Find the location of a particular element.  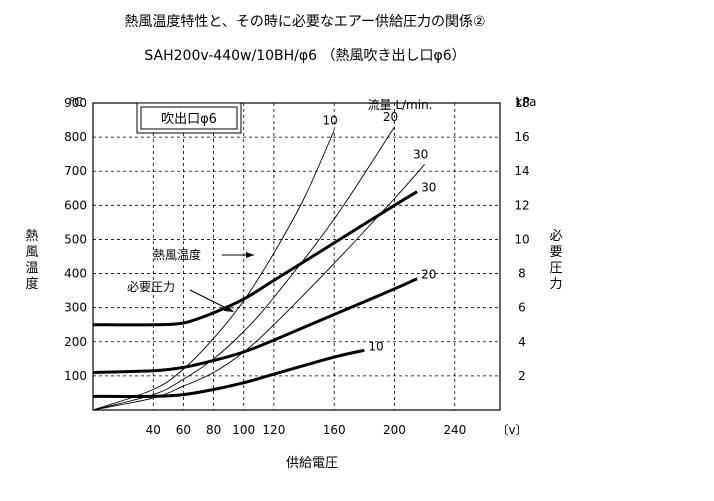

y-right-tick-label: 12 is located at coordinates (521, 205).